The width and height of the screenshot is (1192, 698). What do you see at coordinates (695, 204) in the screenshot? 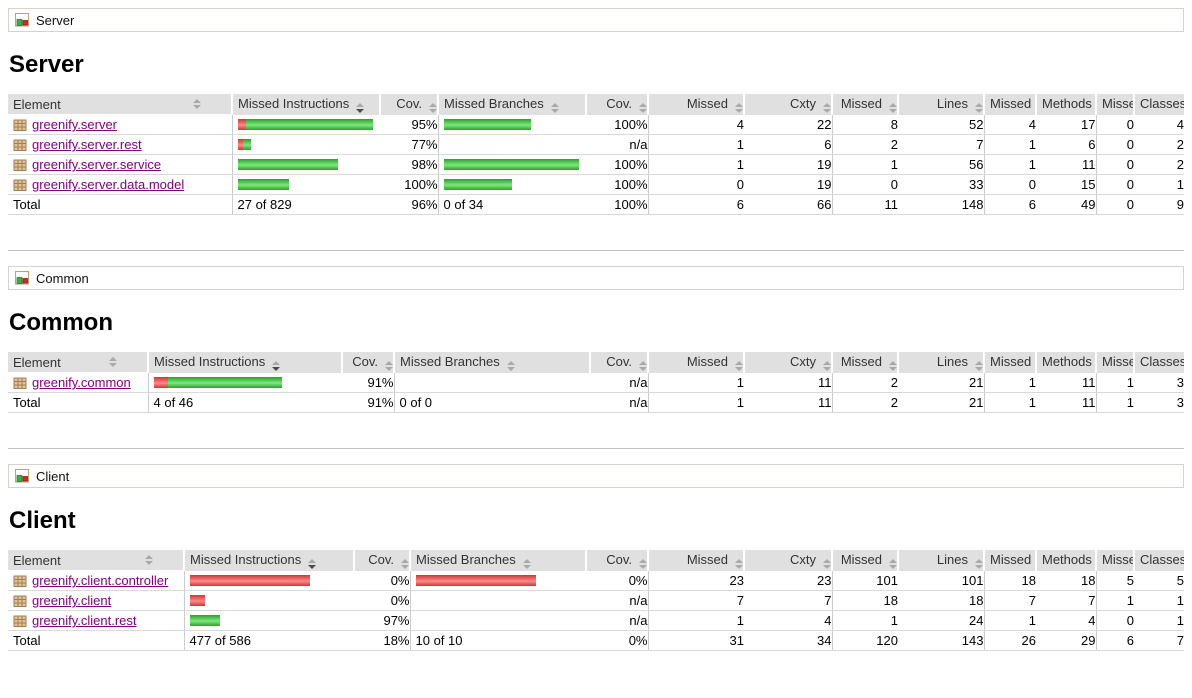
I see `total-missed-cxty: 6` at bounding box center [695, 204].